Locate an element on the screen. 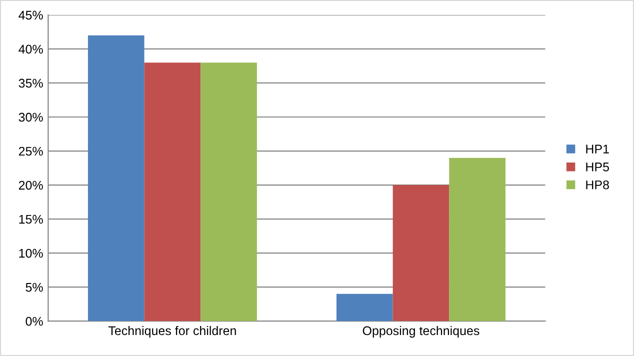 The width and height of the screenshot is (634, 356). y-tick-label: 35% is located at coordinates (30, 83).